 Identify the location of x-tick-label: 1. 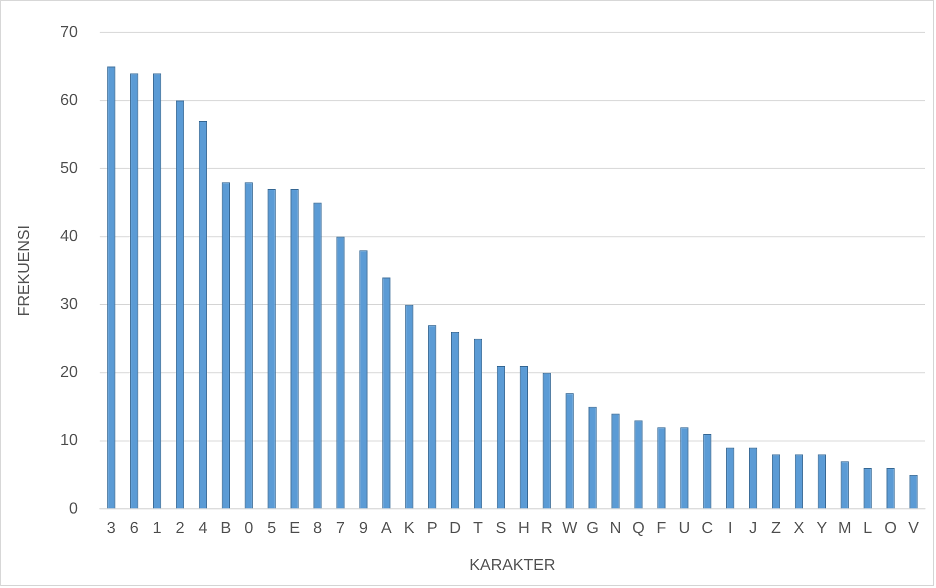
(157, 528).